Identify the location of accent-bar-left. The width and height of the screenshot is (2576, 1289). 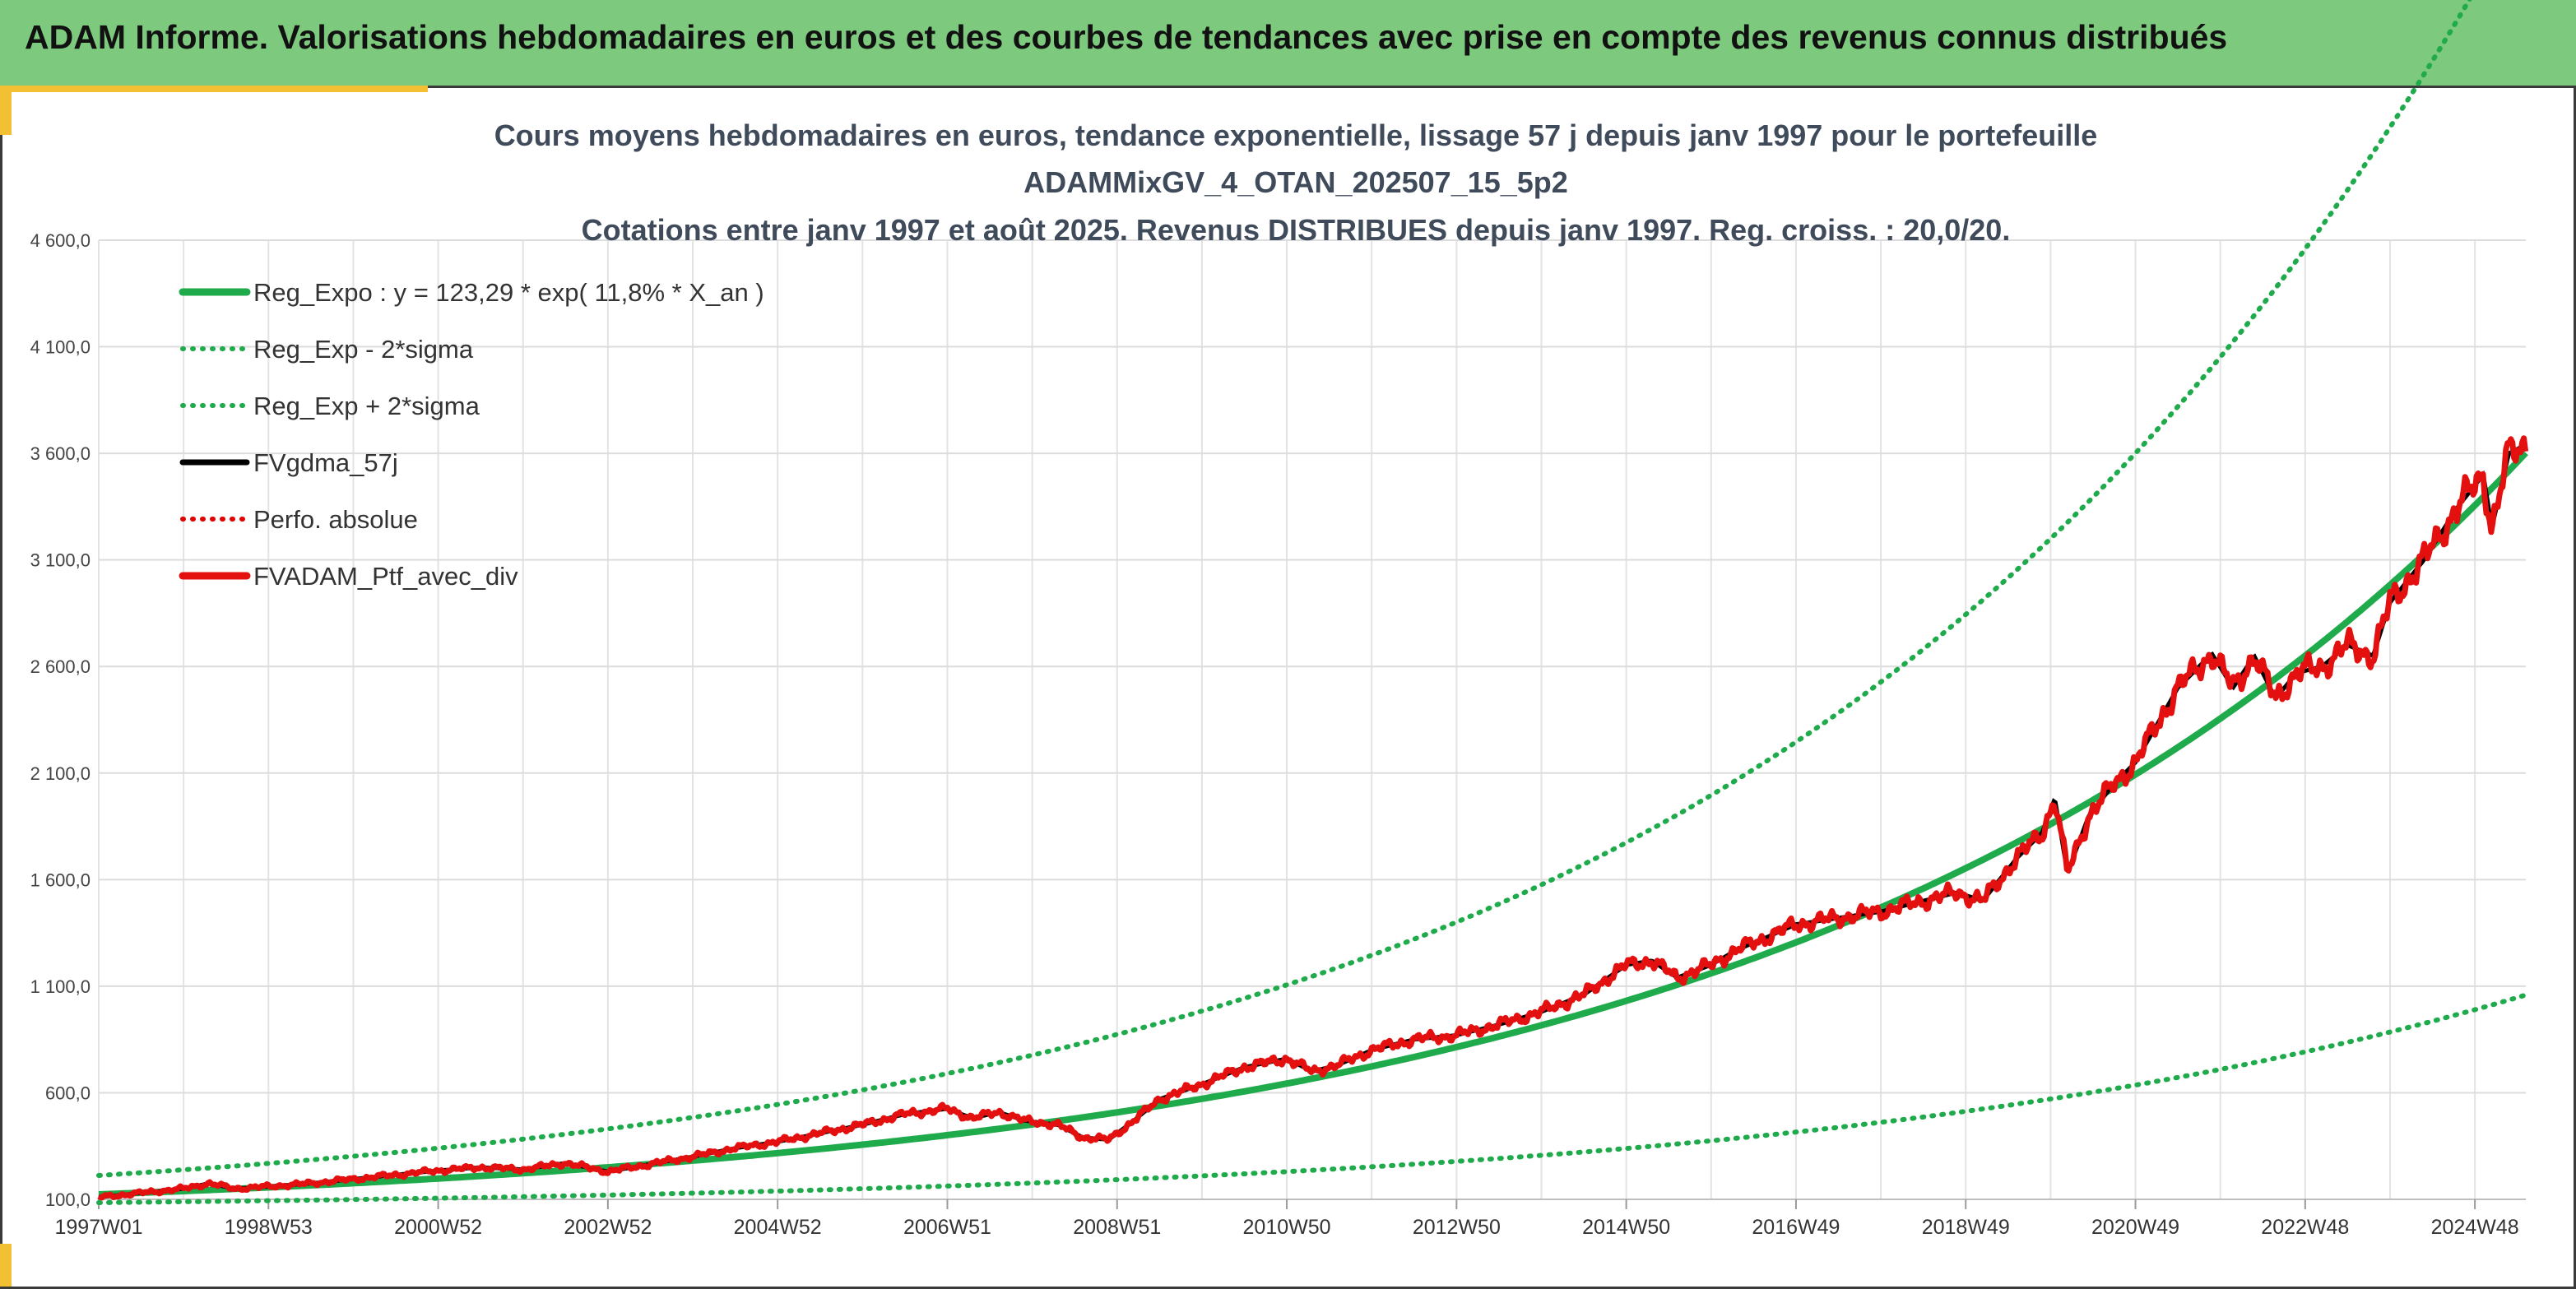
(6, 110).